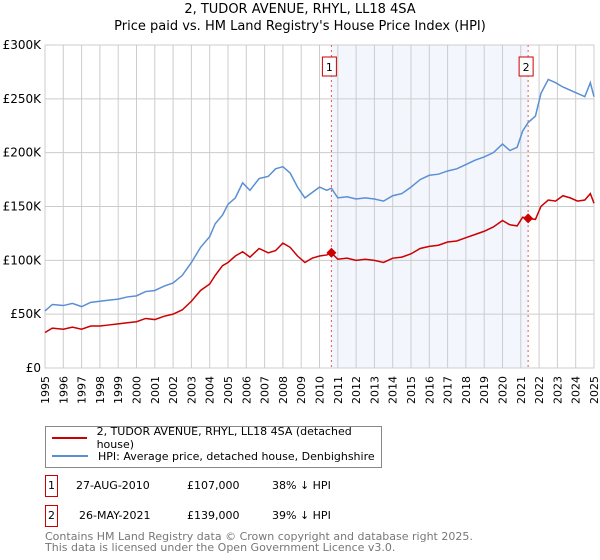 The image size is (600, 560). Describe the element at coordinates (594, 390) in the screenshot. I see `x-tick-label: 2025` at that location.